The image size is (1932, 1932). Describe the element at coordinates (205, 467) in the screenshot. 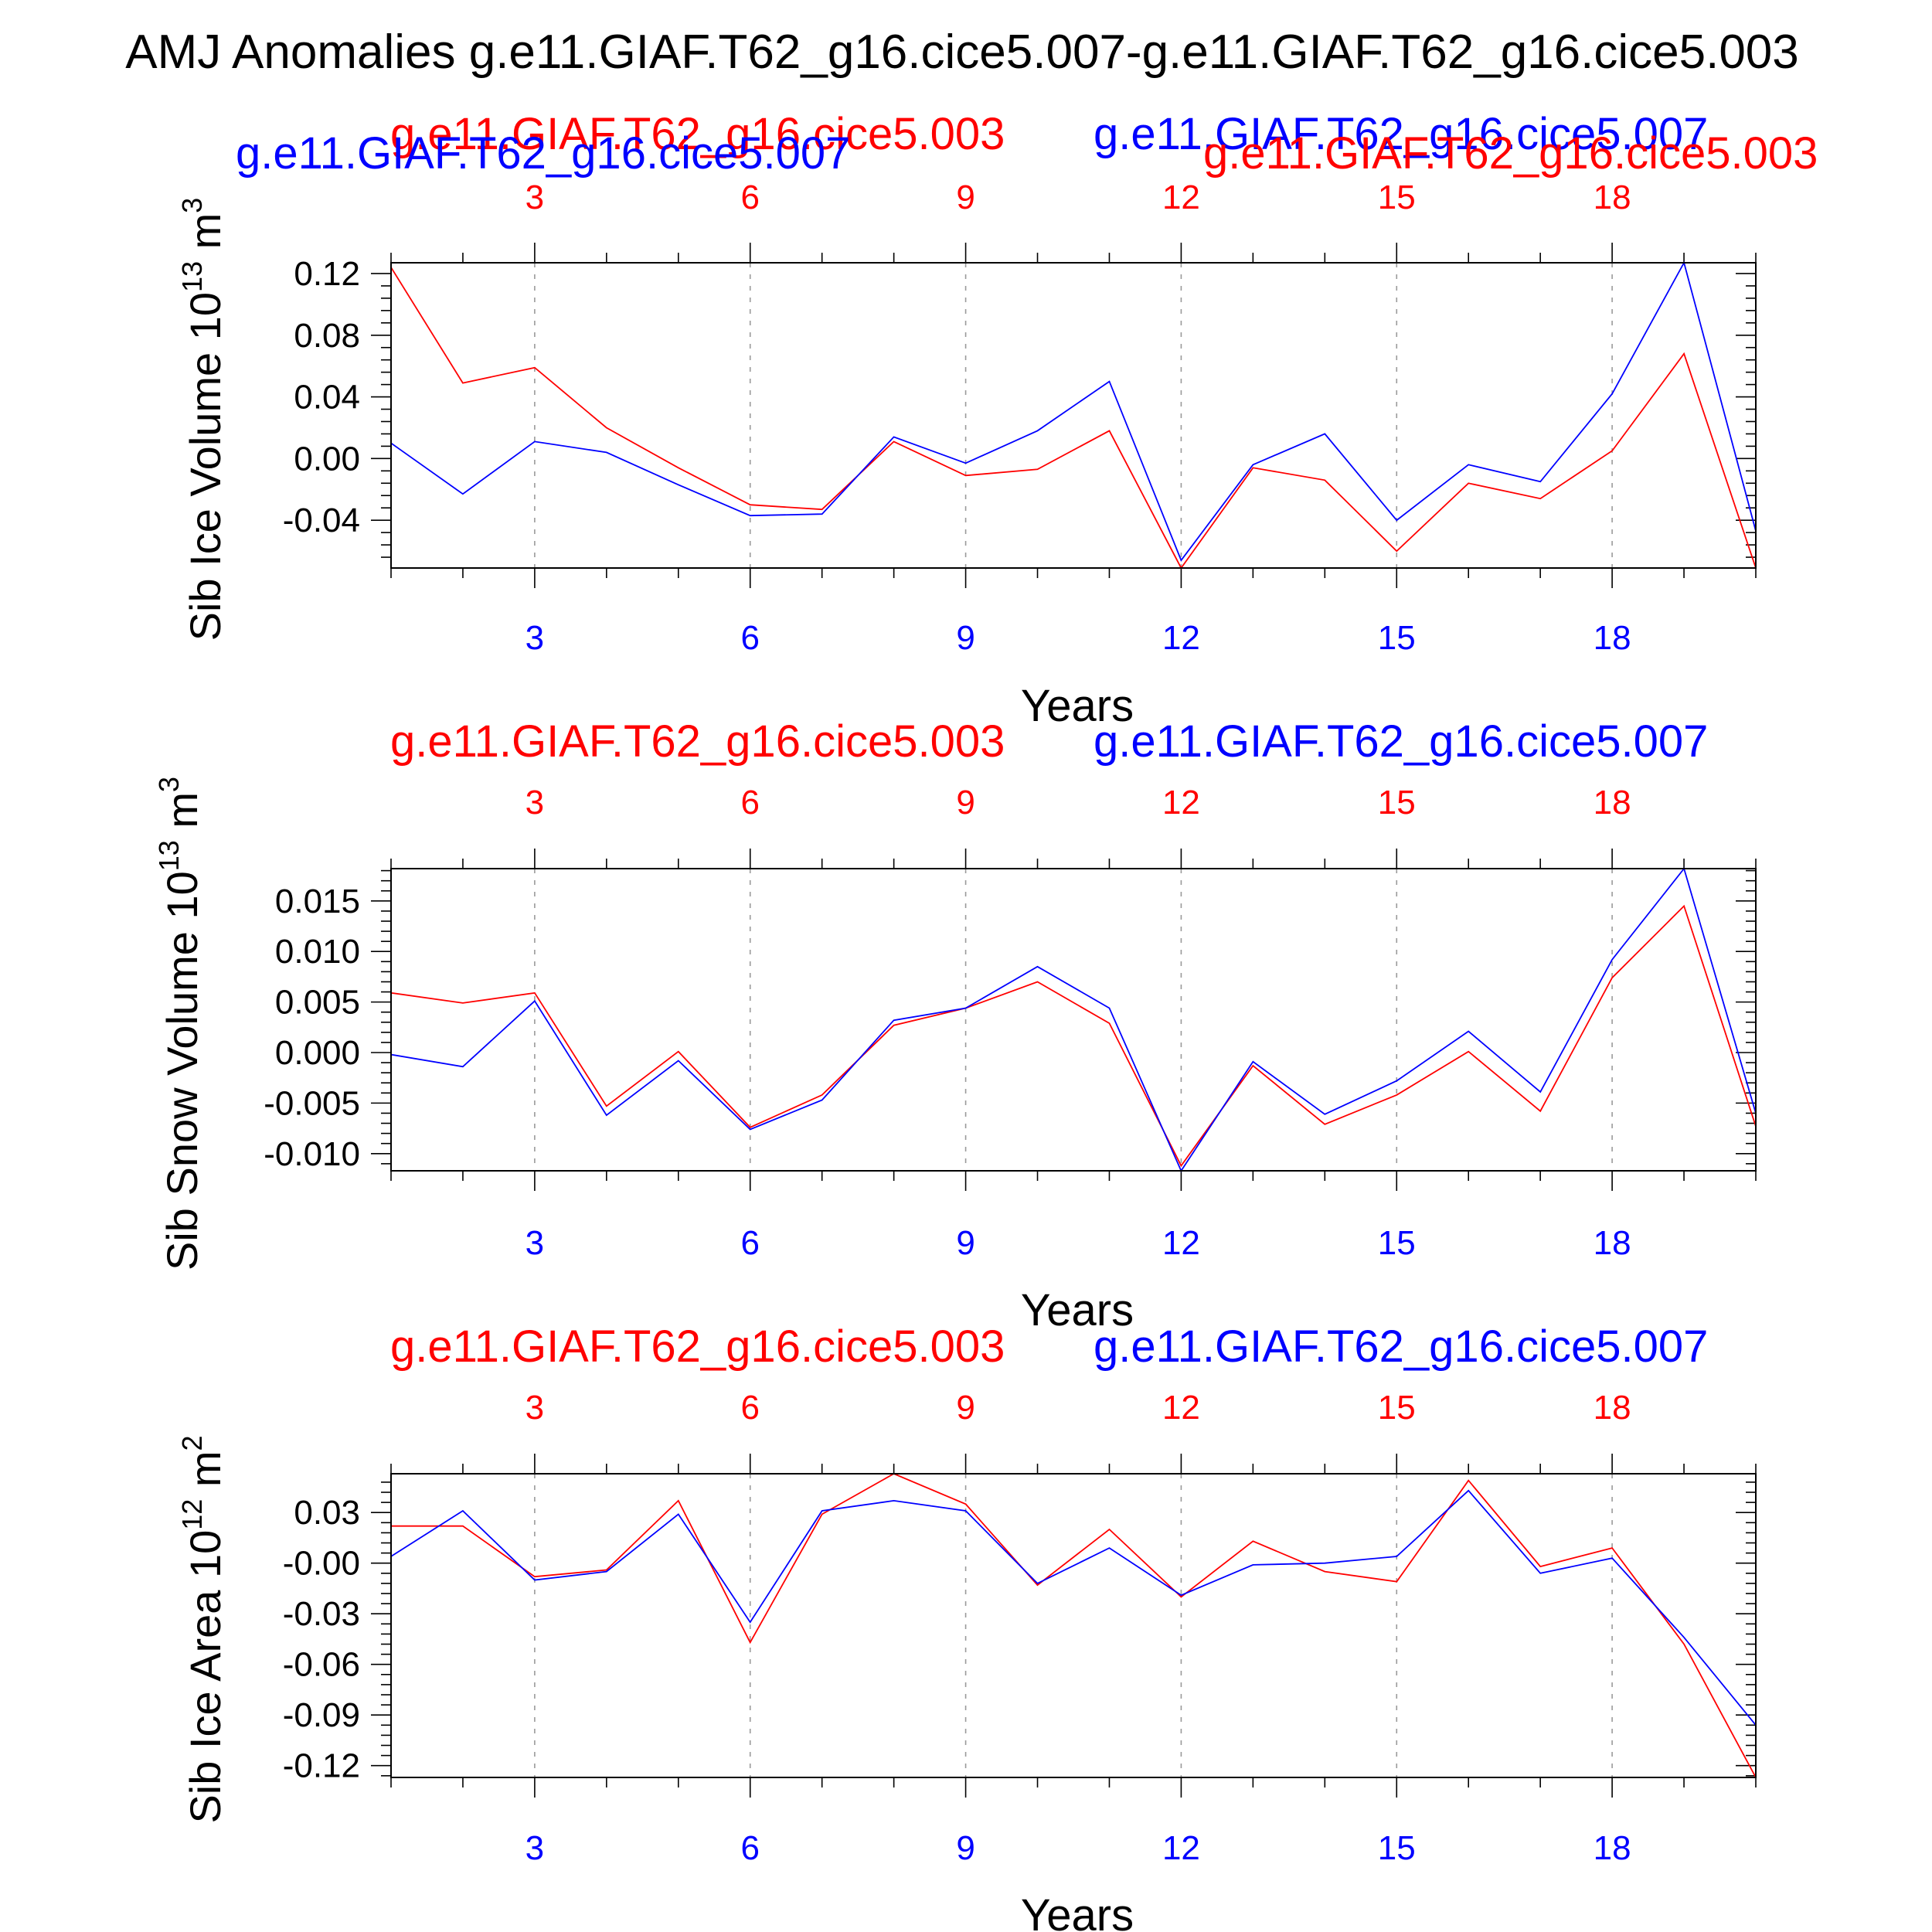

I see `y-axis-label-part: Sib Ice Volume 10` at that location.